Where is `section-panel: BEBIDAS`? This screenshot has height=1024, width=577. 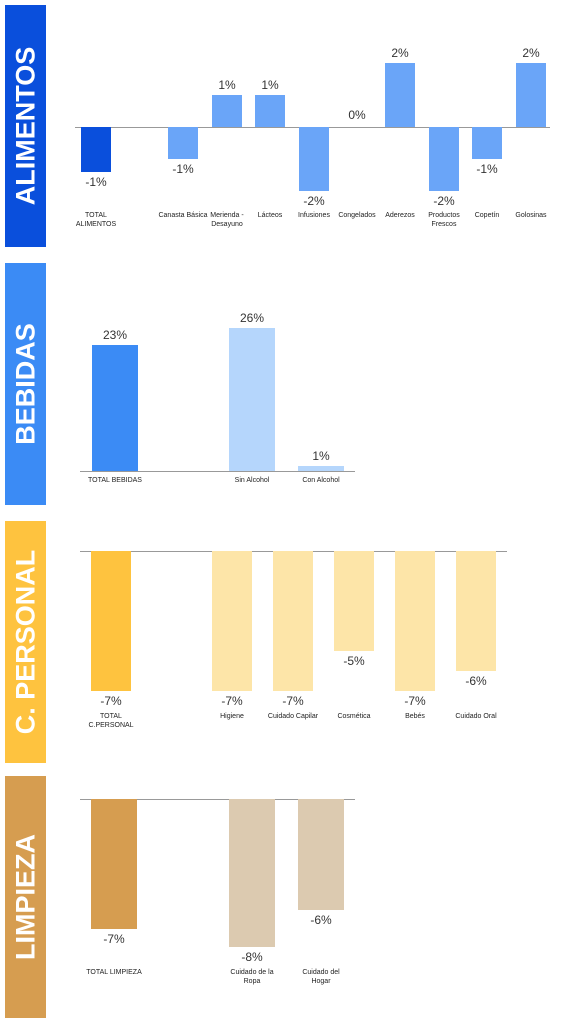 section-panel: BEBIDAS is located at coordinates (25, 384).